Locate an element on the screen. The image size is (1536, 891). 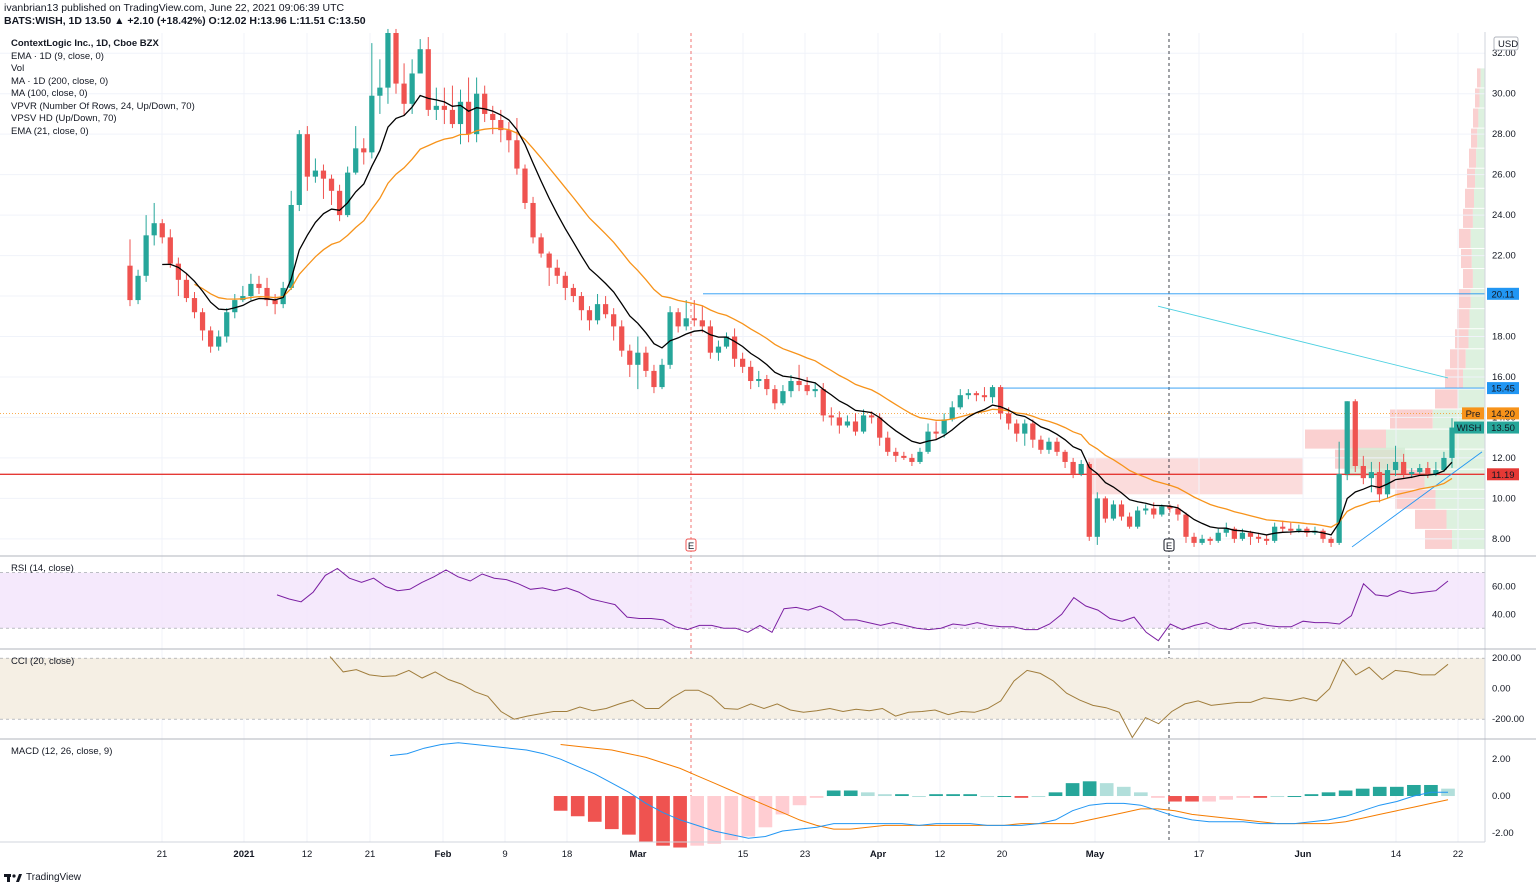
legend-ma200: MA · 1D (200, close, 0) is located at coordinates (60, 81).